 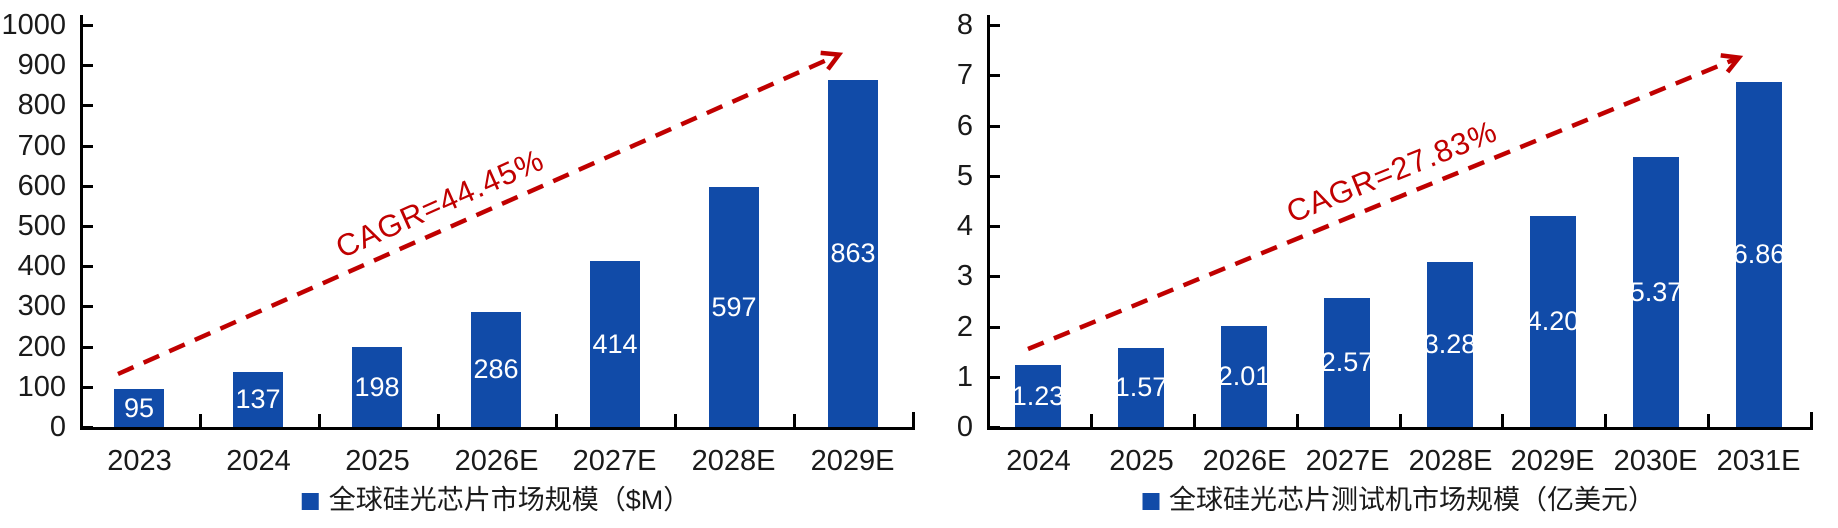 I want to click on x-axis-category-label: 2025, so click(x=377, y=461).